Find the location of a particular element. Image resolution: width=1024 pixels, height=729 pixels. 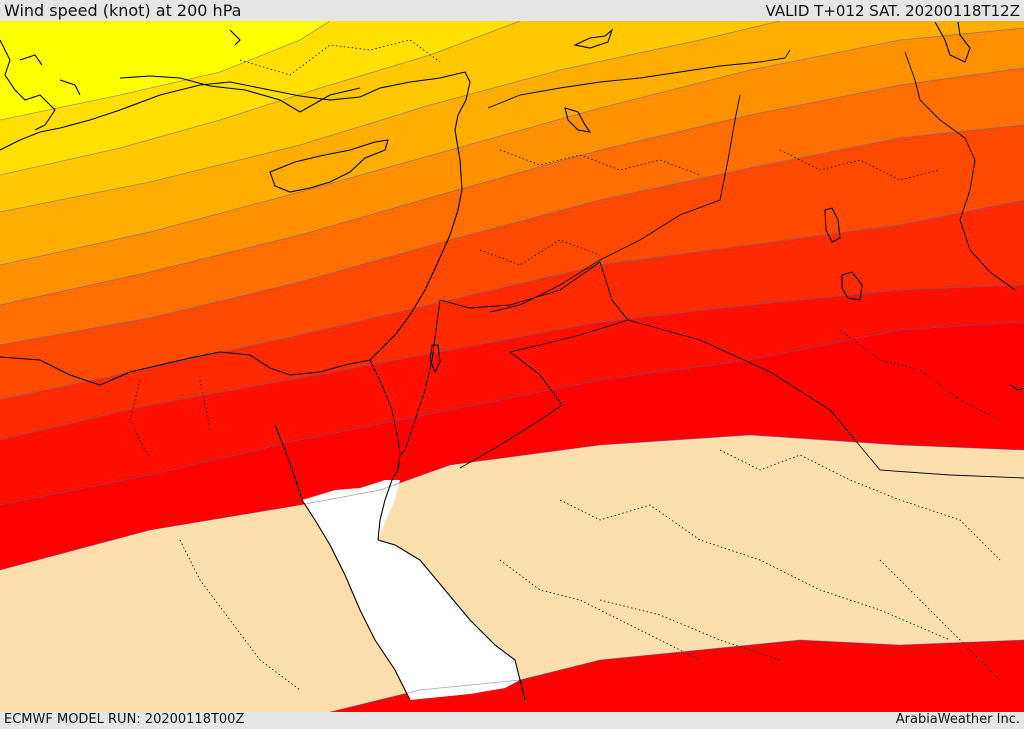

jordan-border is located at coordinates (534, 365).